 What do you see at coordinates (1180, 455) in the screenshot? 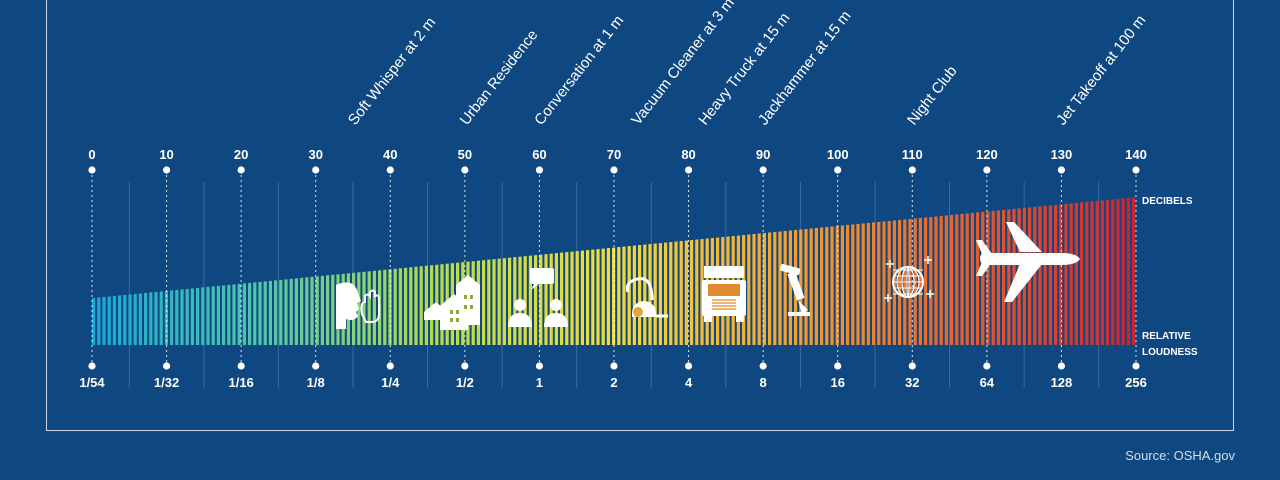
I see `source-note: Source: OSHA.gov` at bounding box center [1180, 455].